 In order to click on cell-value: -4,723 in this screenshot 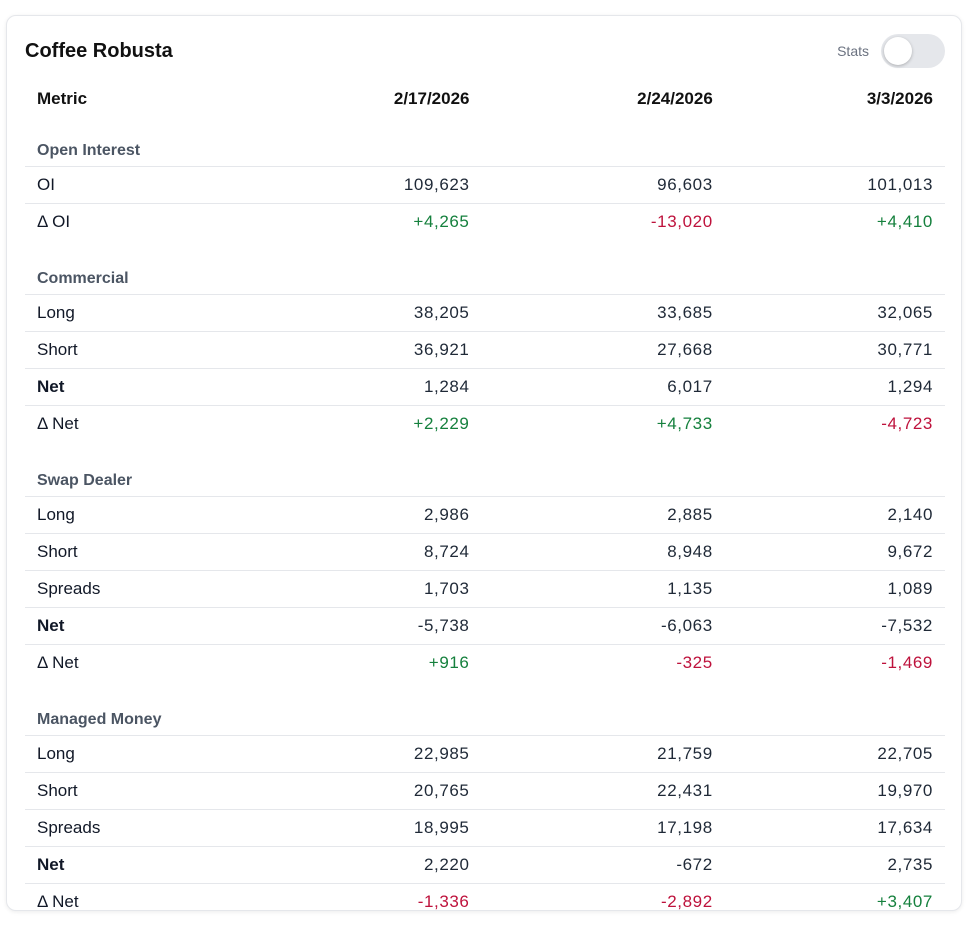, I will do `click(834, 423)`.